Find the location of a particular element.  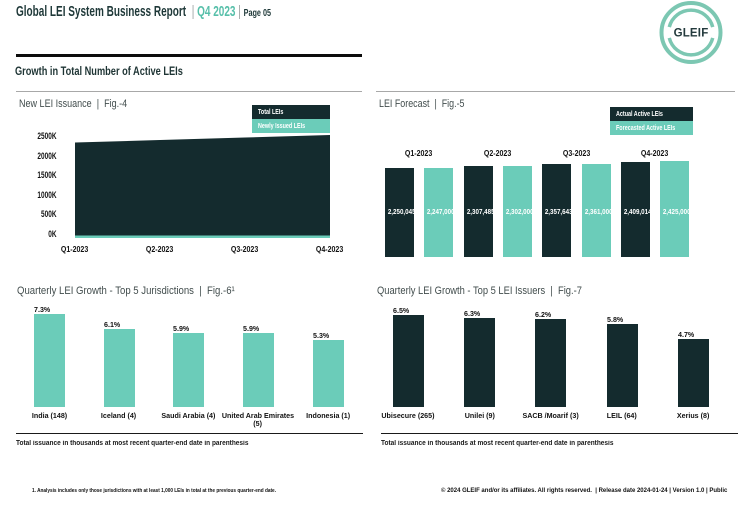

svg-text: GLEIF is located at coordinates (691, 34).